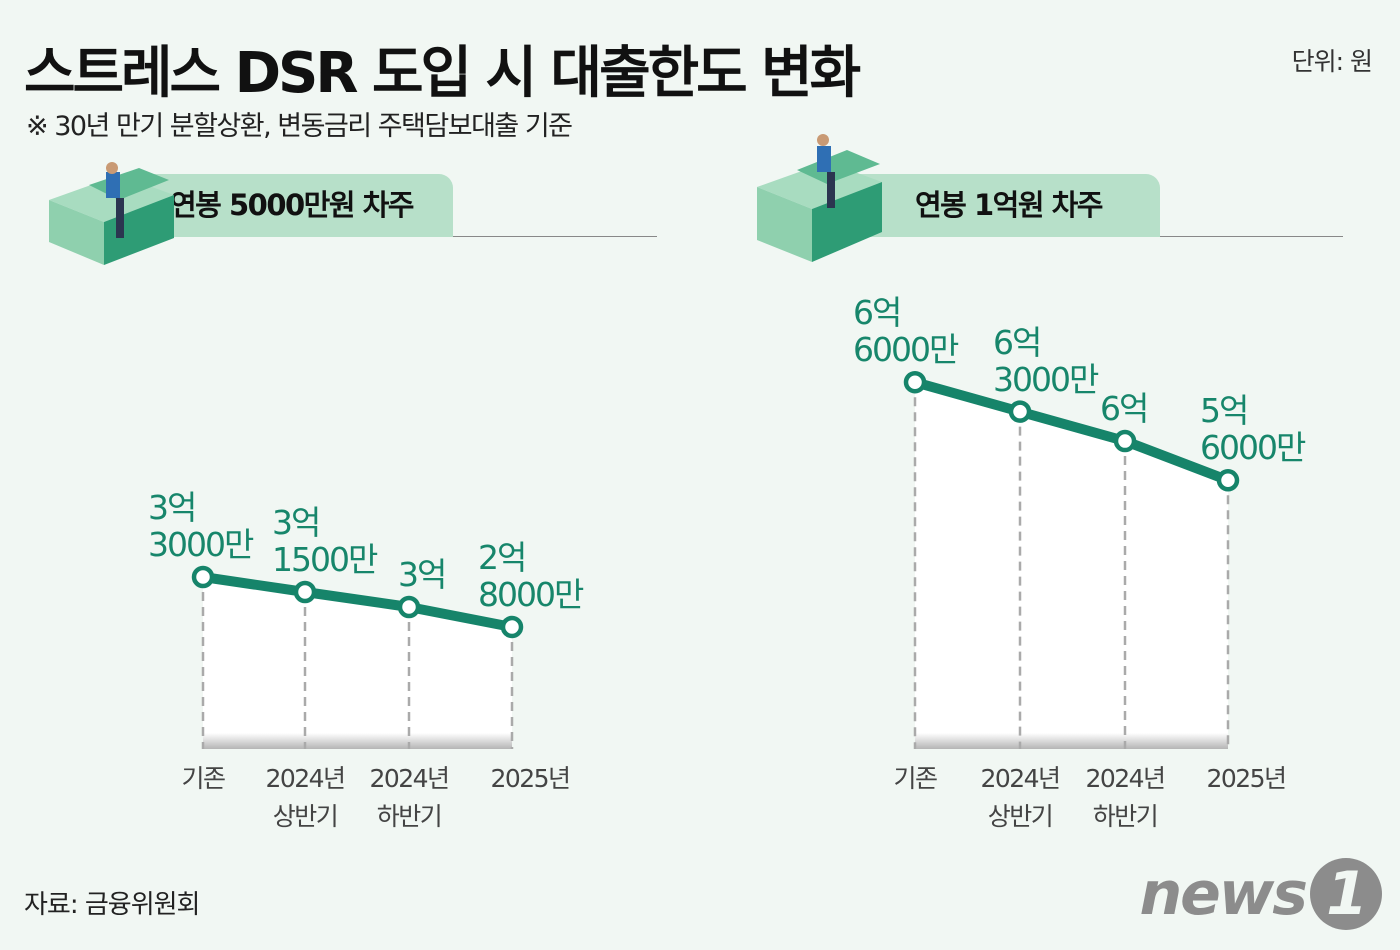  Describe the element at coordinates (325, 541) in the screenshot. I see `data-label: 3억 1500만` at that location.